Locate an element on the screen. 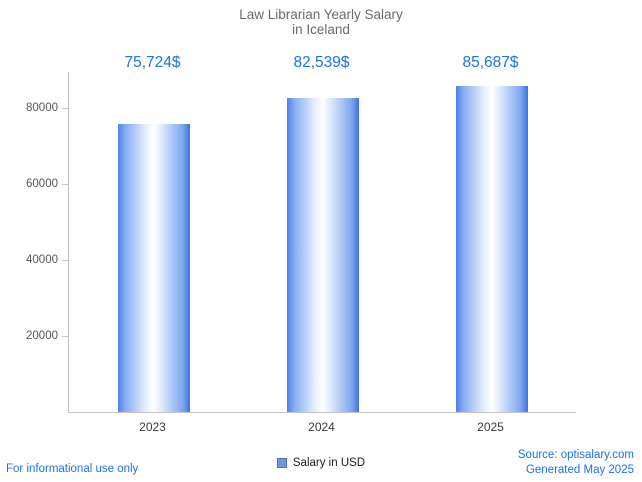 Image resolution: width=642 pixels, height=482 pixels. chart-subtitle: in Iceland is located at coordinates (321, 29).